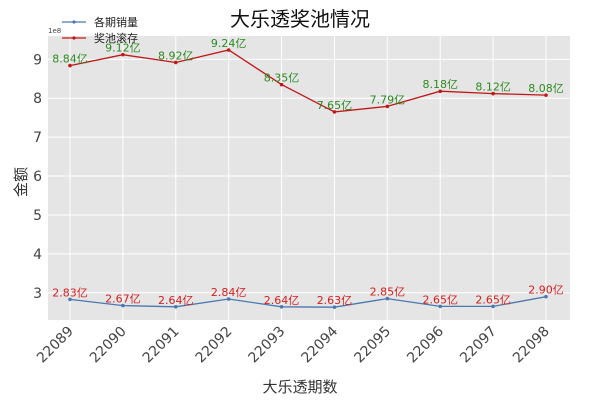 This screenshot has height=400, width=600. I want to click on x-tick-label: 22098, so click(531, 345).